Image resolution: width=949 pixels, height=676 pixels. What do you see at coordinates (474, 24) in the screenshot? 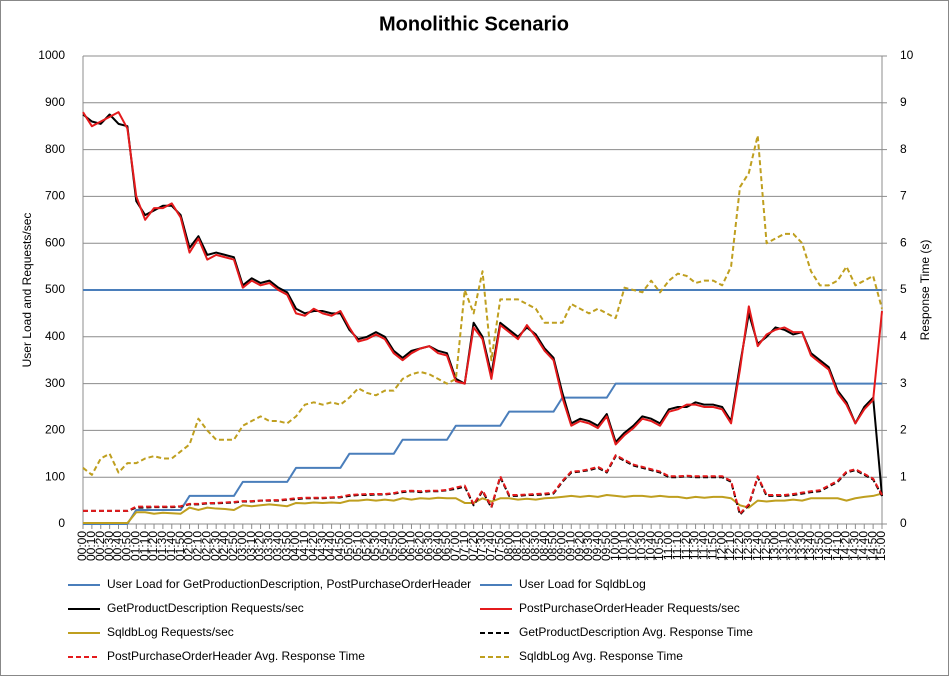
I see `chart-title: Monolithic Scenario` at bounding box center [474, 24].